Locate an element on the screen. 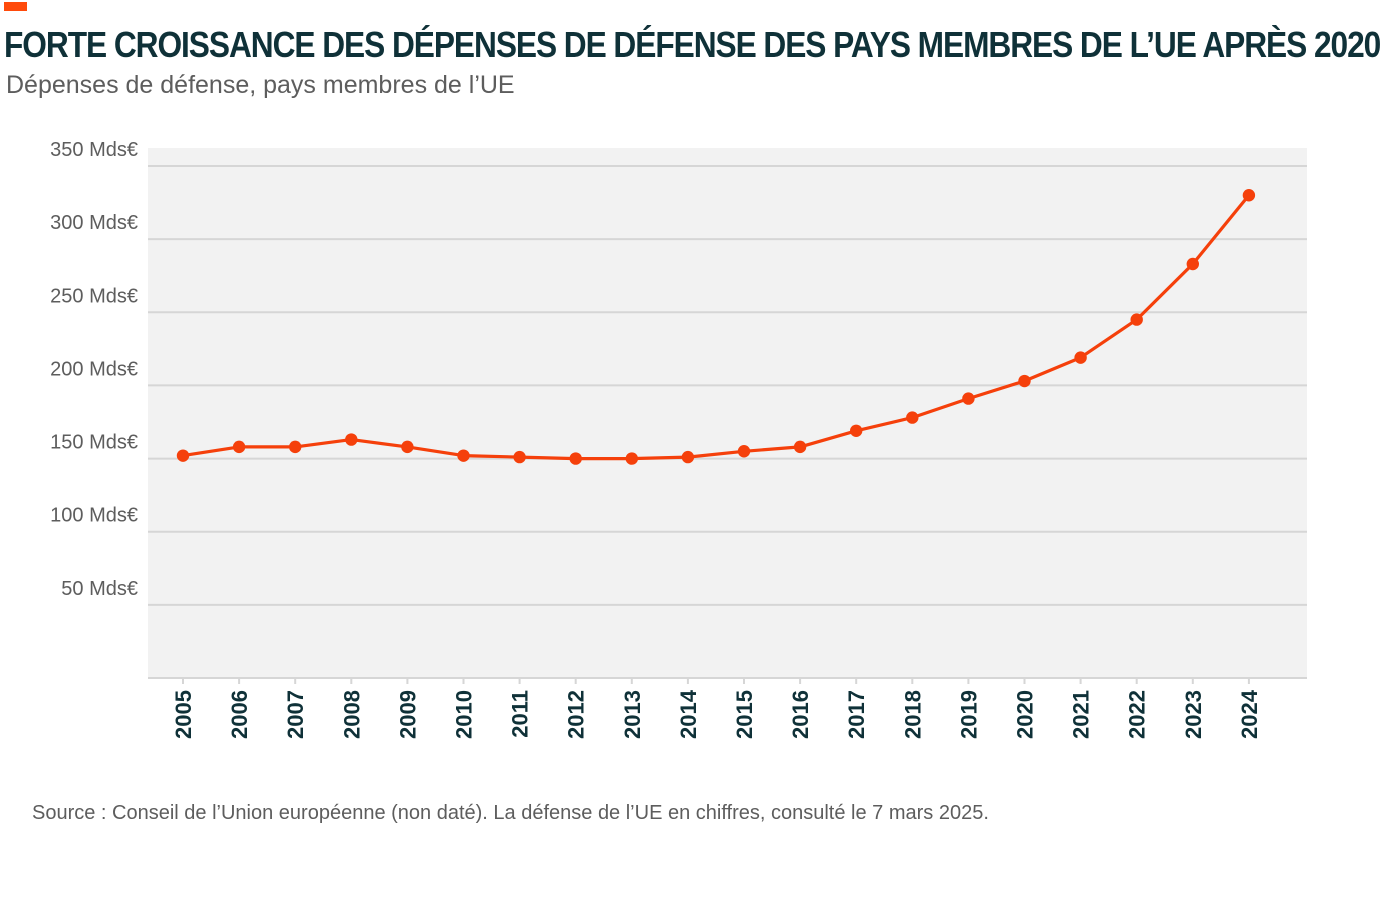 The width and height of the screenshot is (1400, 907). x-tick-label: 2015 is located at coordinates (744, 714).